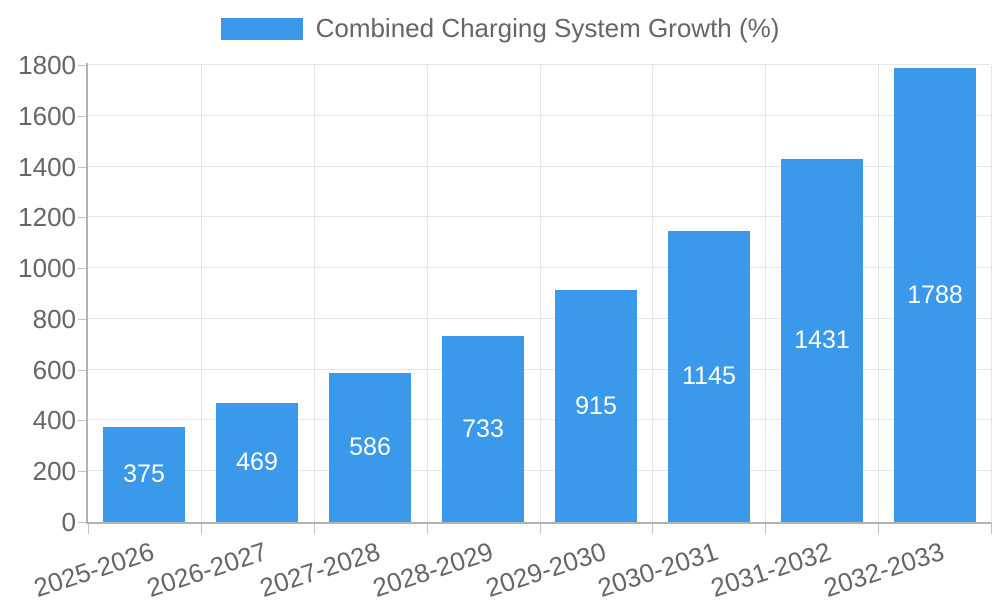 Image resolution: width=1000 pixels, height=600 pixels. What do you see at coordinates (54, 420) in the screenshot?
I see `y-axis-tick-label: 400` at bounding box center [54, 420].